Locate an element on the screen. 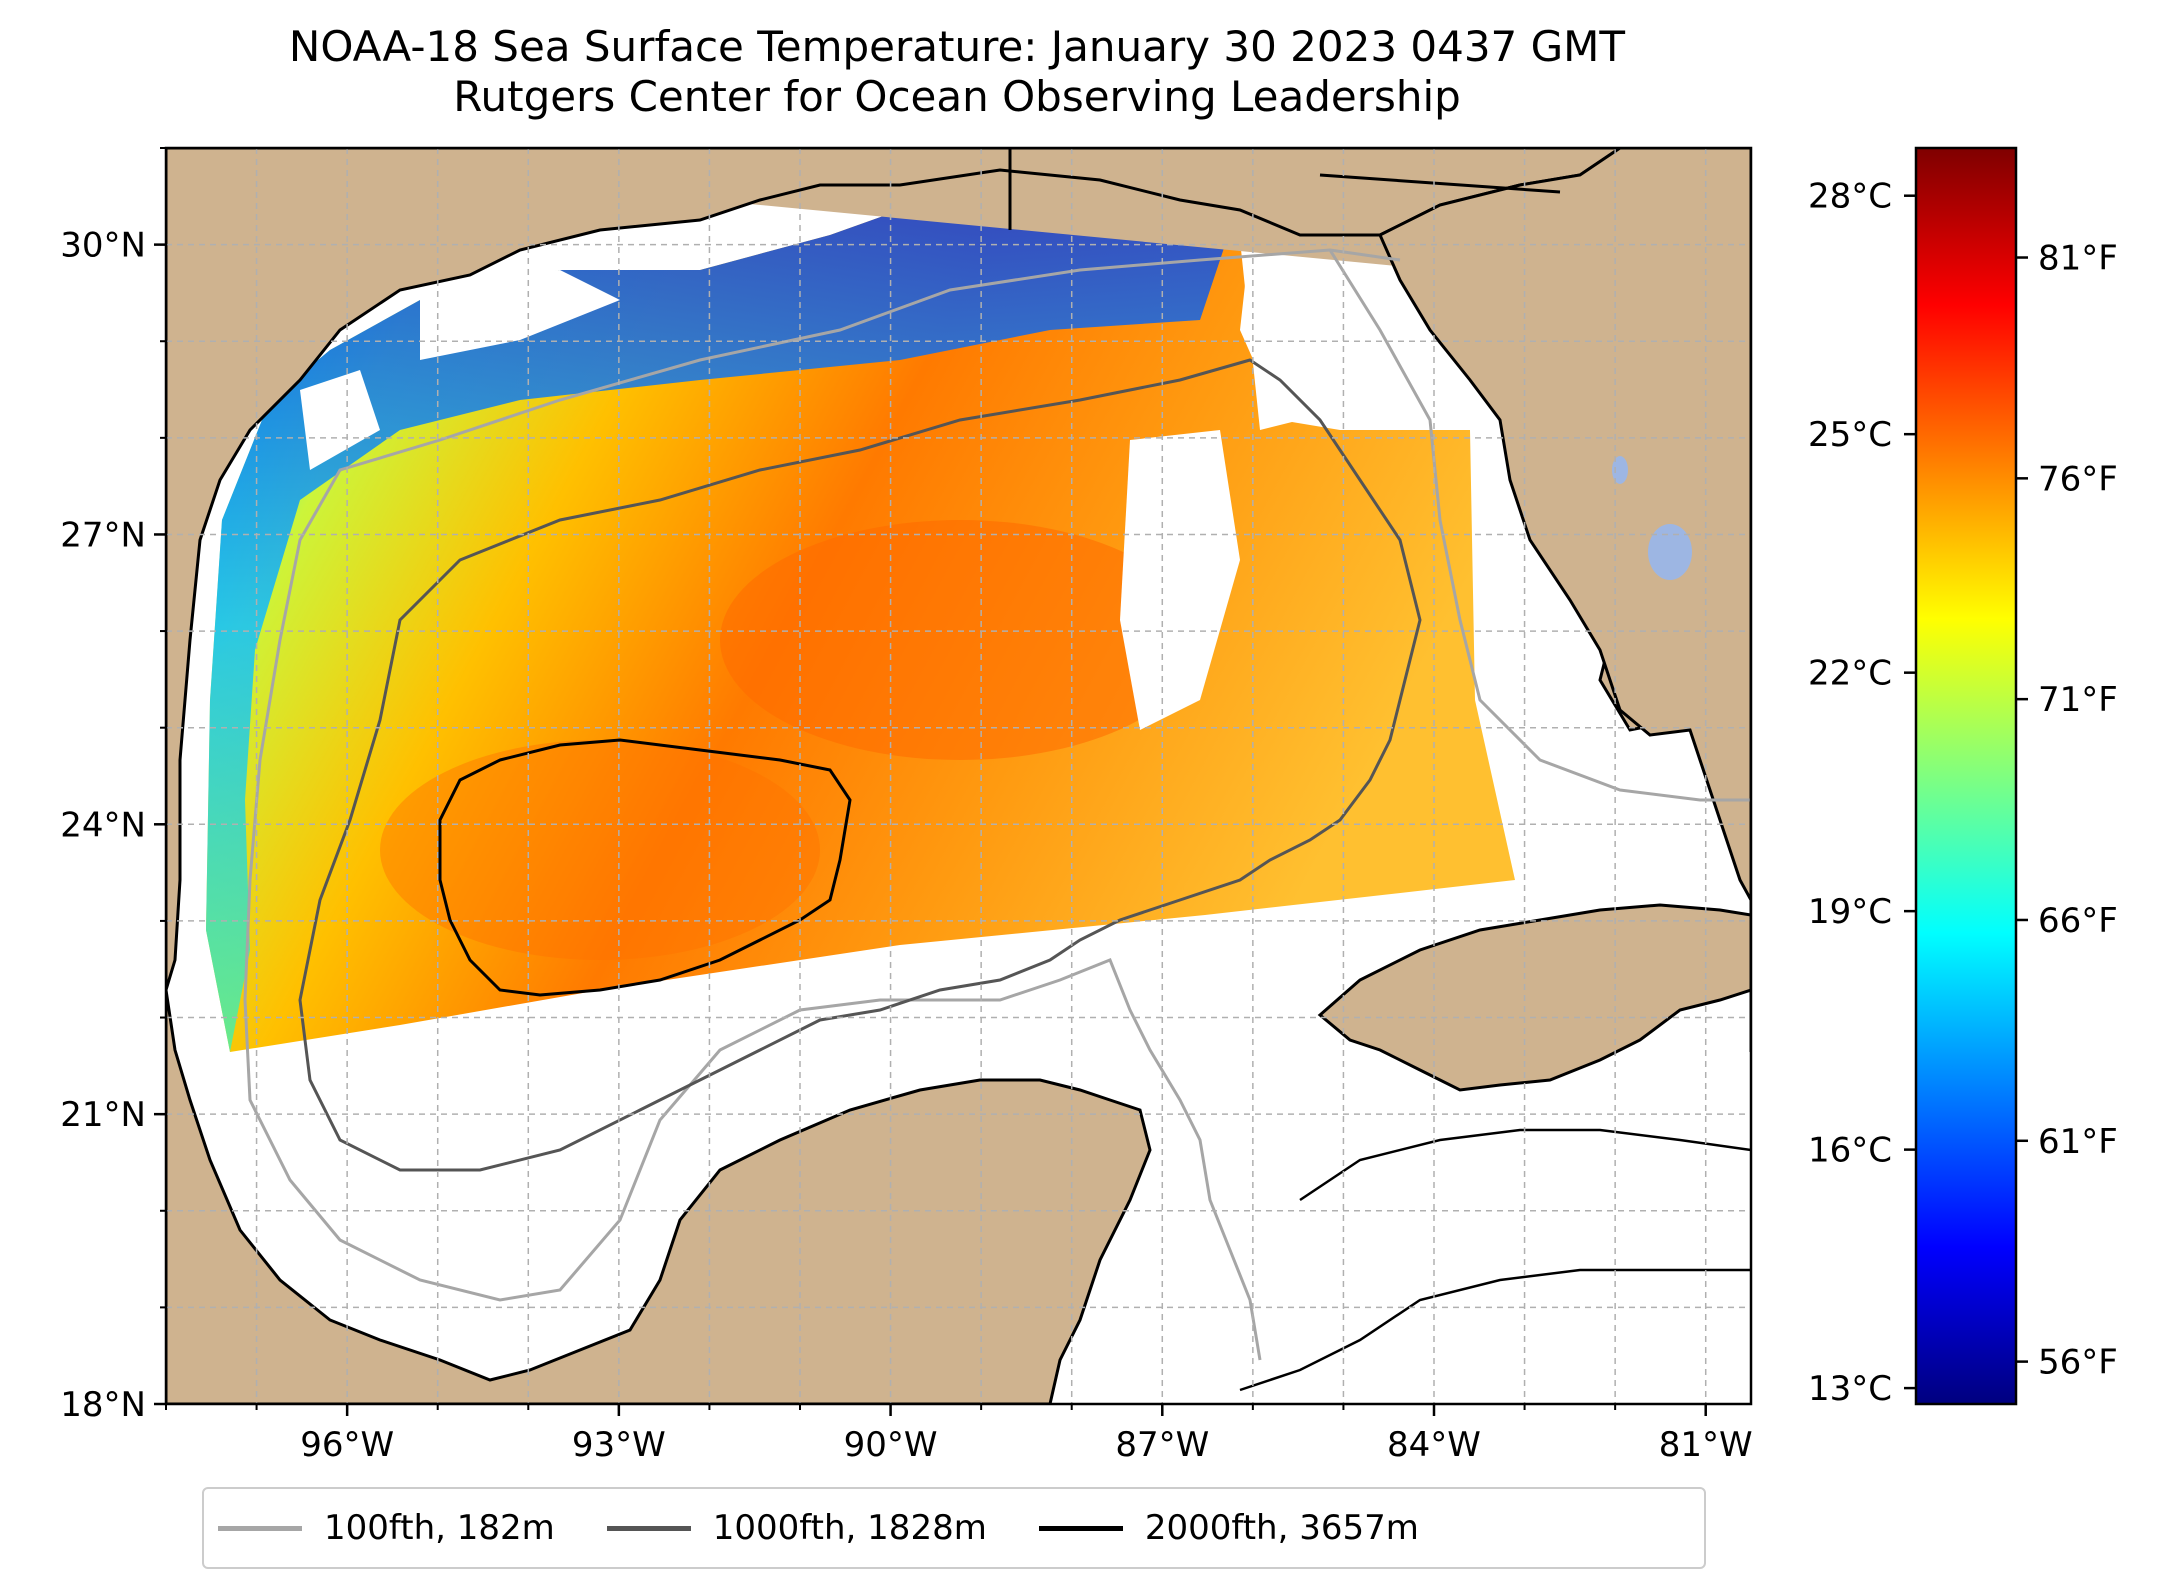 The image size is (2160, 1582). lakes is located at coordinates (1652, 518).